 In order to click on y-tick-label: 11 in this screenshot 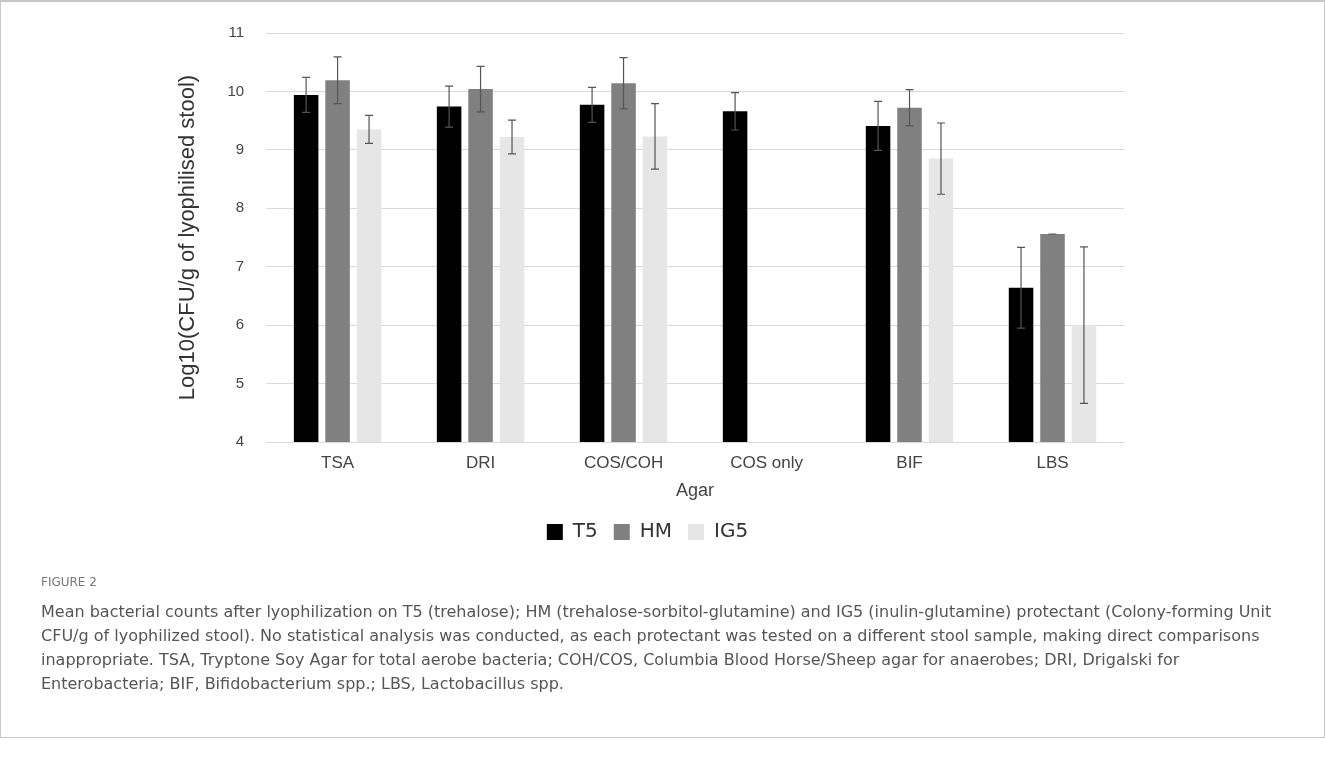, I will do `click(236, 32)`.